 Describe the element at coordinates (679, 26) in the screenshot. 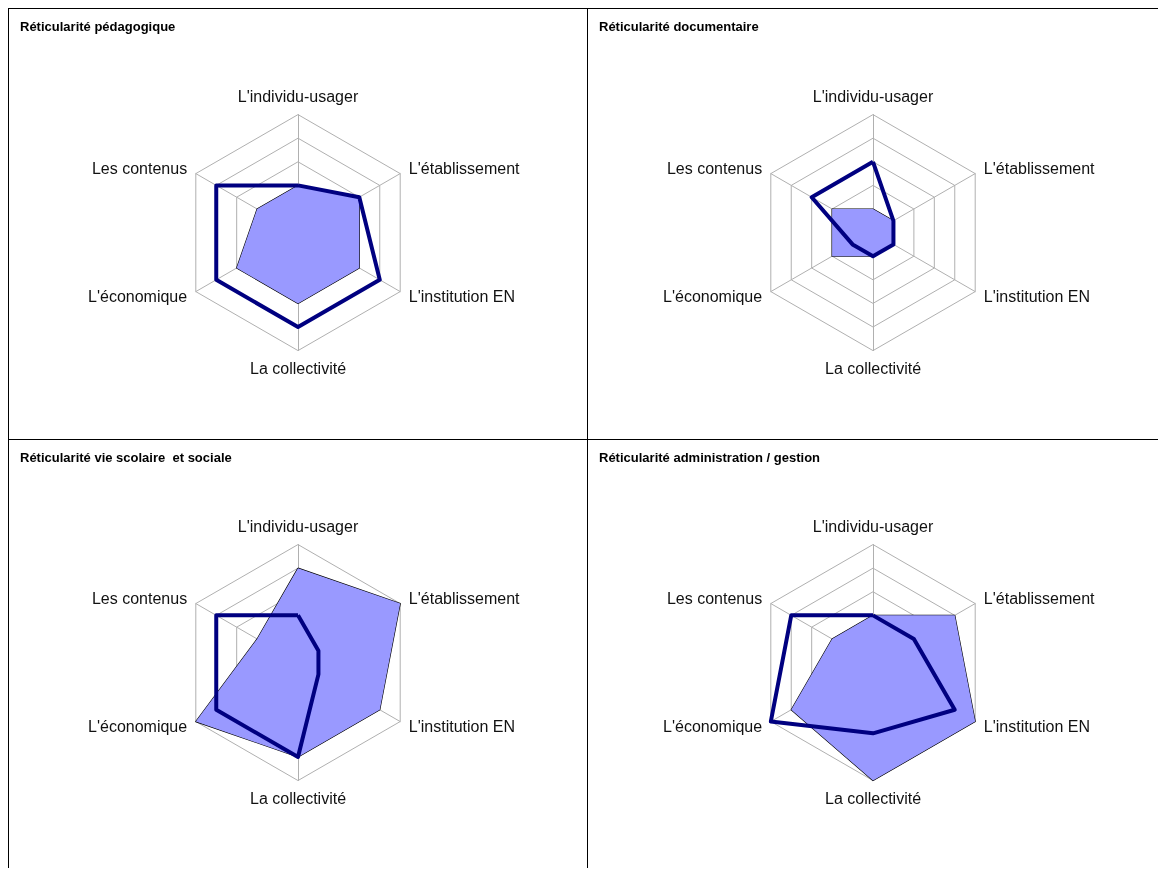

I see `chart-title: Réticularité documentaire` at that location.